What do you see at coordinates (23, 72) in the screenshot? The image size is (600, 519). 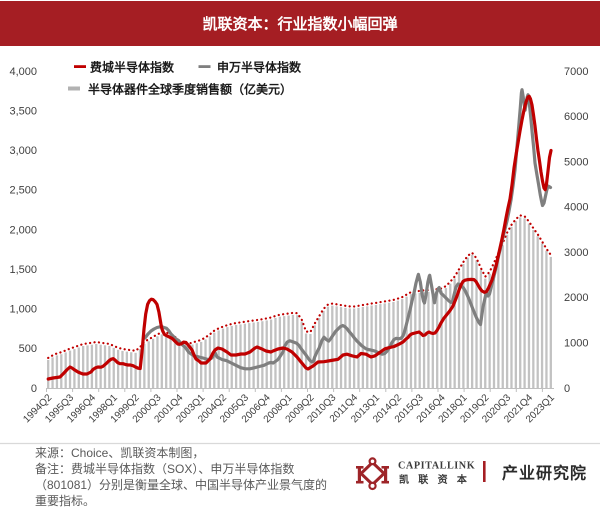 I see `svg-text: 4,000` at bounding box center [23, 72].